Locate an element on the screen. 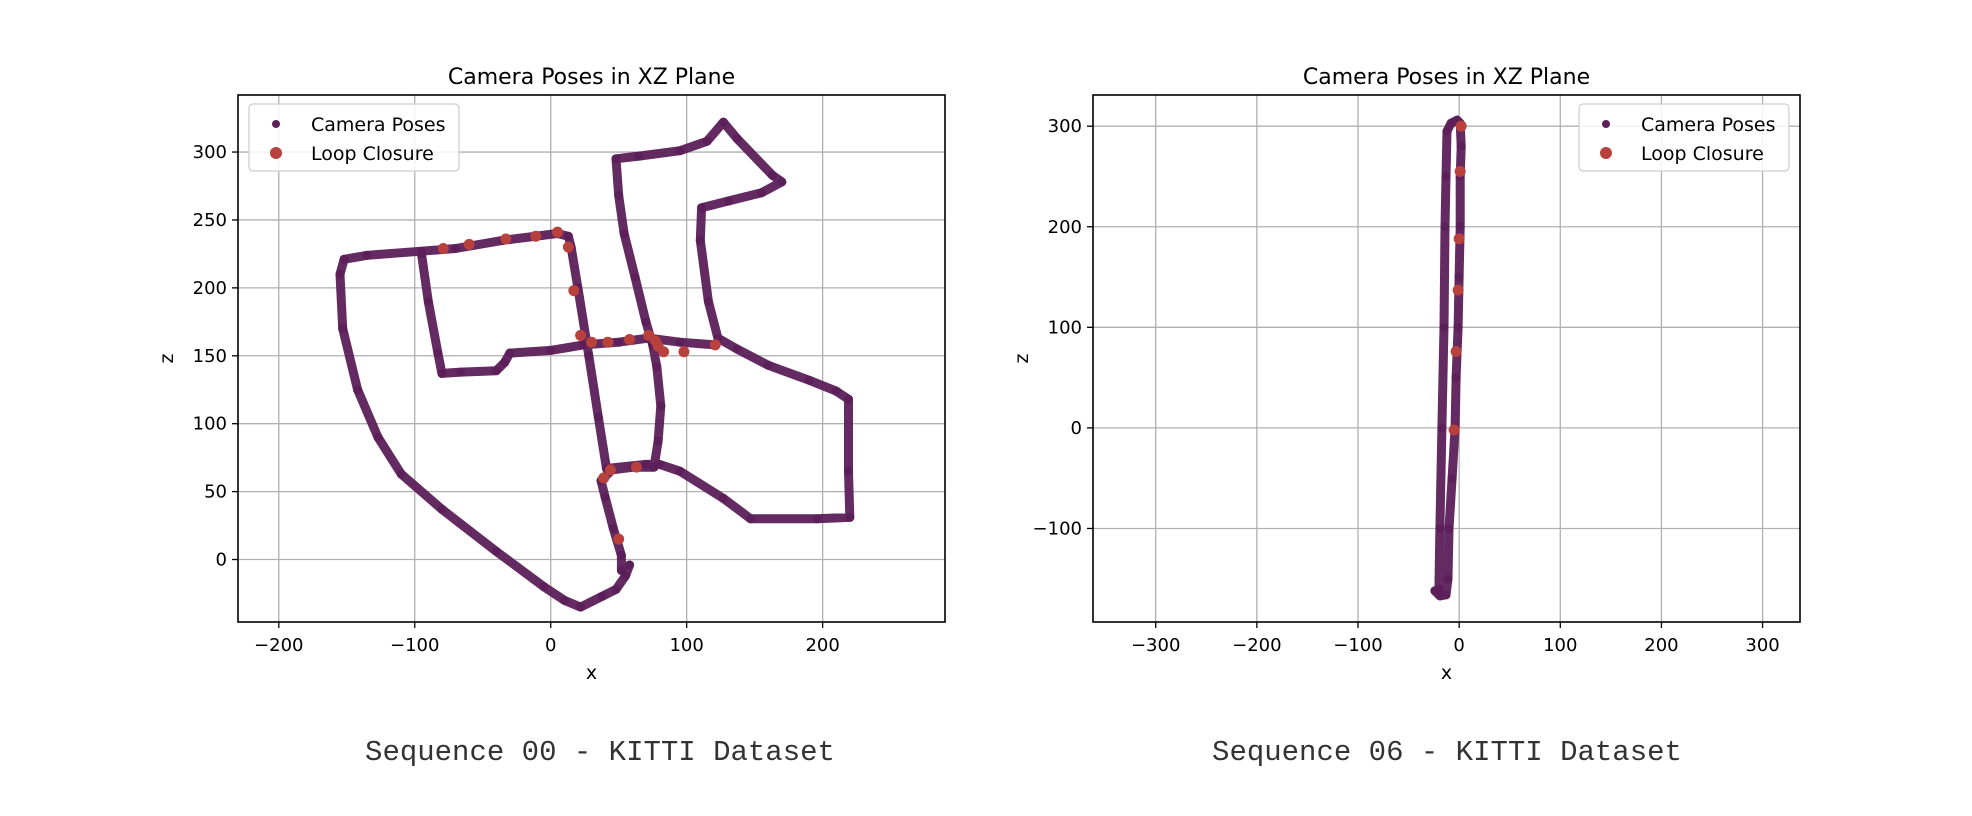  caption-sequence-06: Sequence 06 - KITTI Dataset is located at coordinates (1447, 752).